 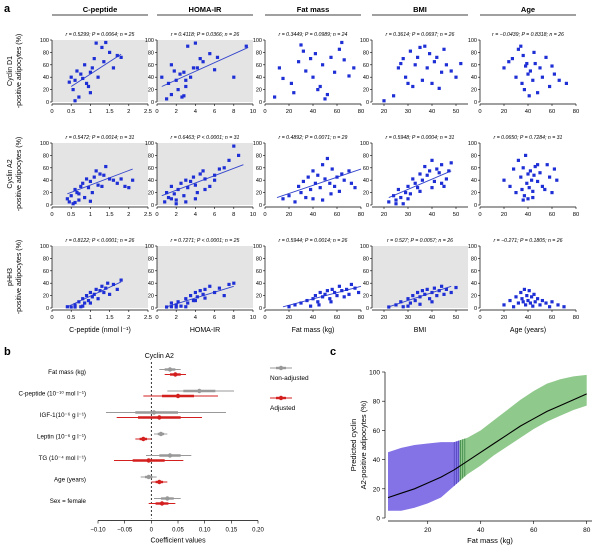 I want to click on x-tick-label: 8, so click(x=233, y=318).